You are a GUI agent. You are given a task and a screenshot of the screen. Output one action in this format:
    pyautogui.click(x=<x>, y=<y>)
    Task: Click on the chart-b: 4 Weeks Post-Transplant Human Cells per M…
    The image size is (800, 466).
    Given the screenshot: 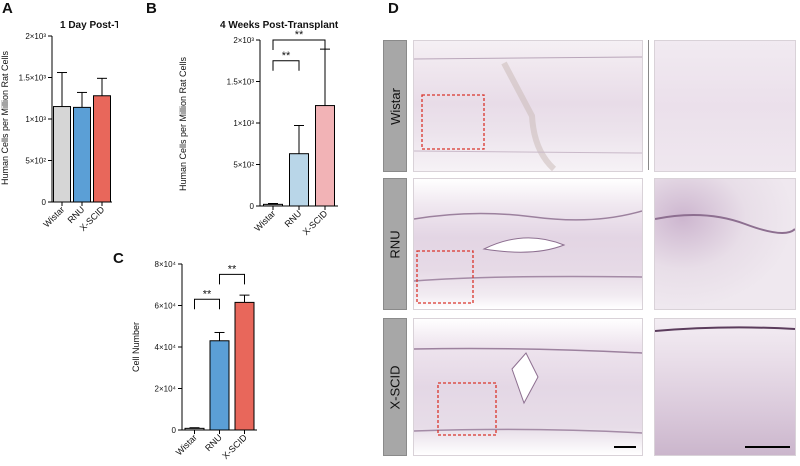 What is the action you would take?
    pyautogui.click(x=258, y=128)
    